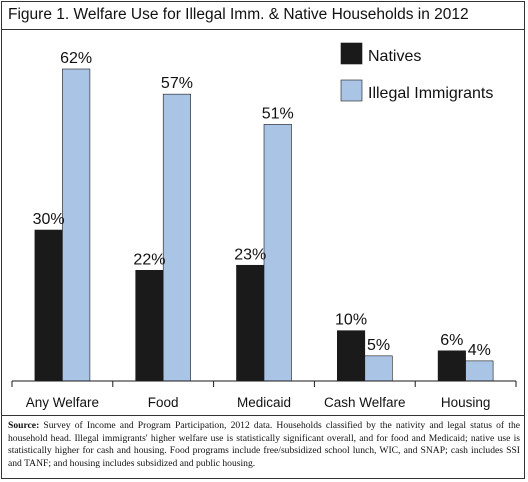 The width and height of the screenshot is (528, 482). Describe the element at coordinates (163, 402) in the screenshot. I see `category-label-1: Food` at that location.